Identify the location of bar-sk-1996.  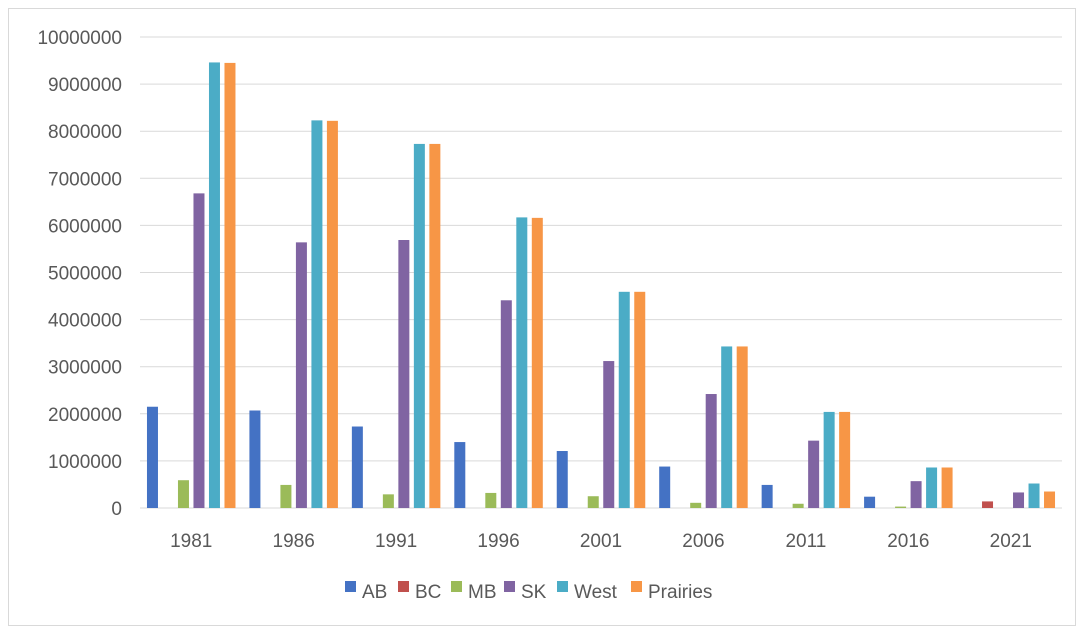
(506, 404).